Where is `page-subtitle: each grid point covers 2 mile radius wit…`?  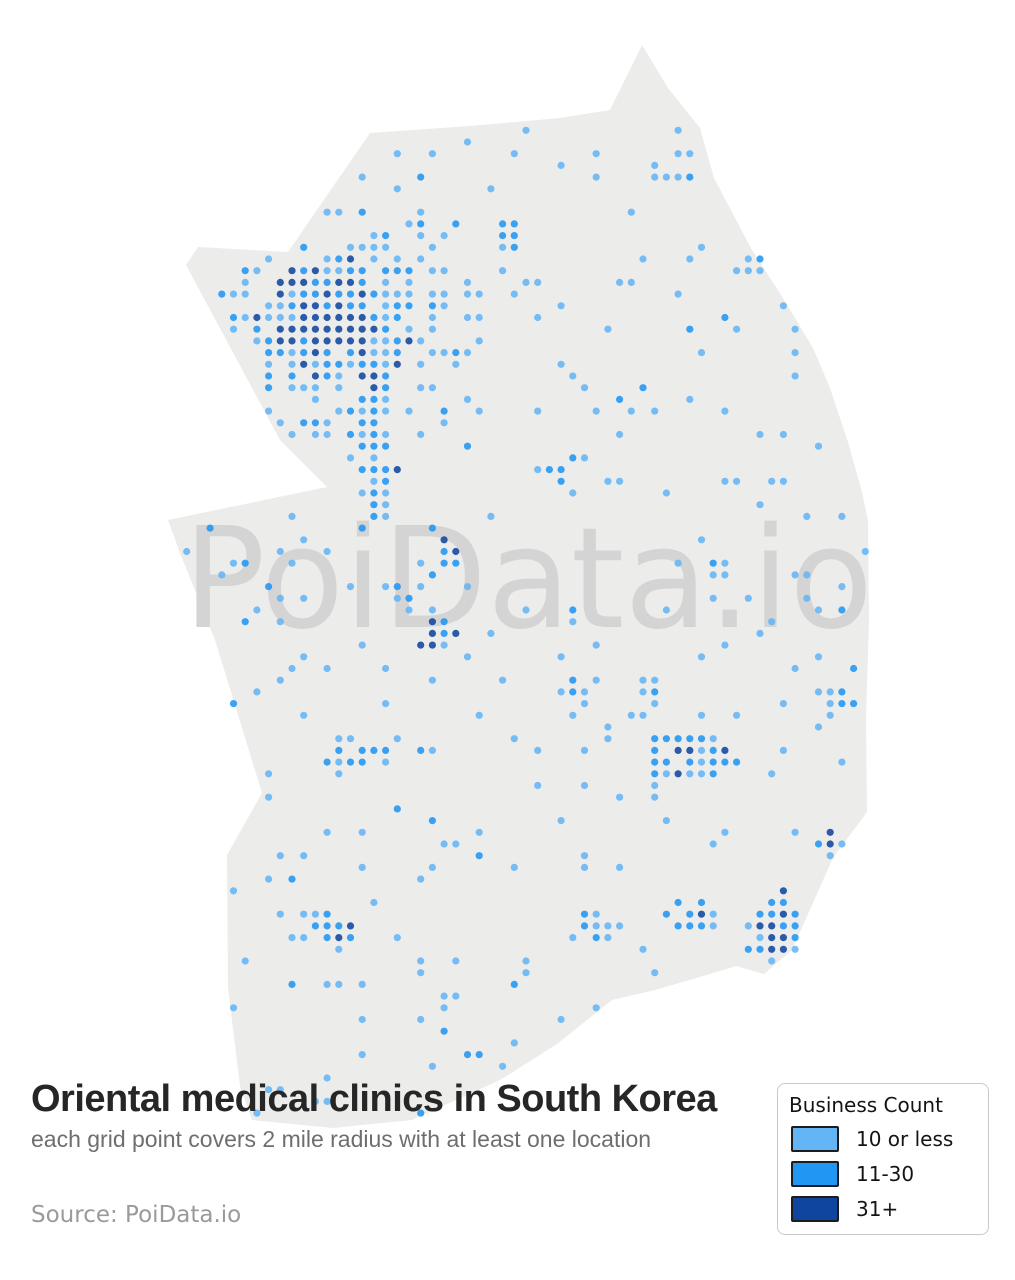
page-subtitle: each grid point covers 2 mile radius wit… is located at coordinates (341, 1139).